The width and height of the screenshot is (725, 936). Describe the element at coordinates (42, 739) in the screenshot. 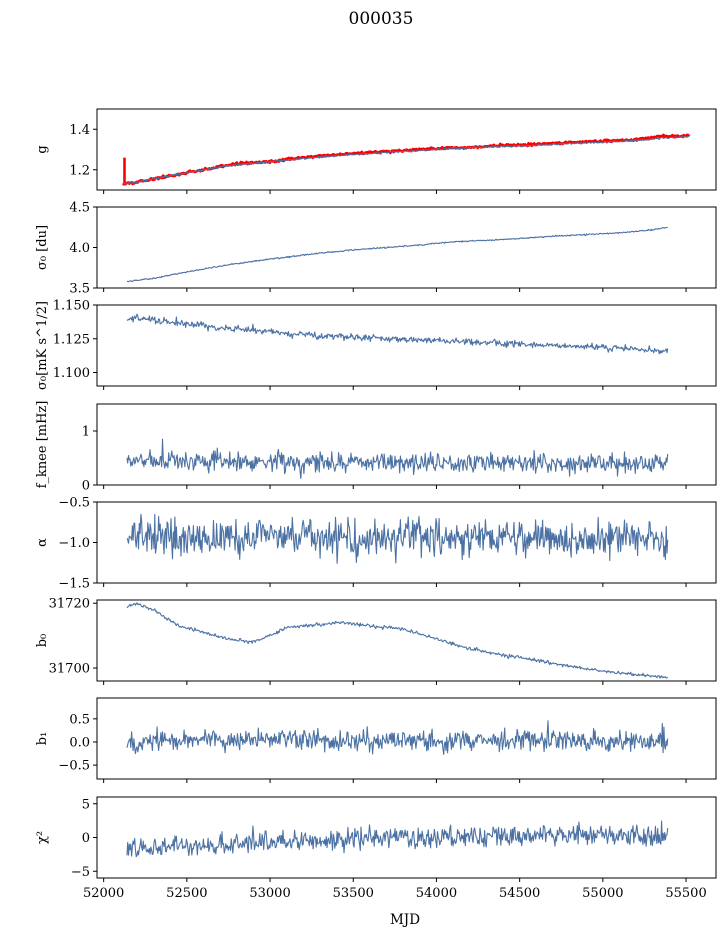

I see `y-axis-label-b1: b₁` at that location.